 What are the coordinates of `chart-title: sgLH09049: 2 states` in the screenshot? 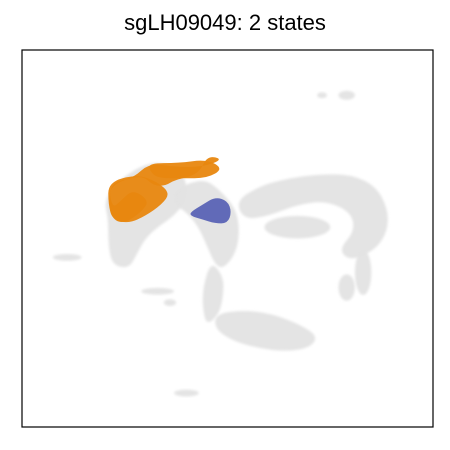 It's located at (225, 22).